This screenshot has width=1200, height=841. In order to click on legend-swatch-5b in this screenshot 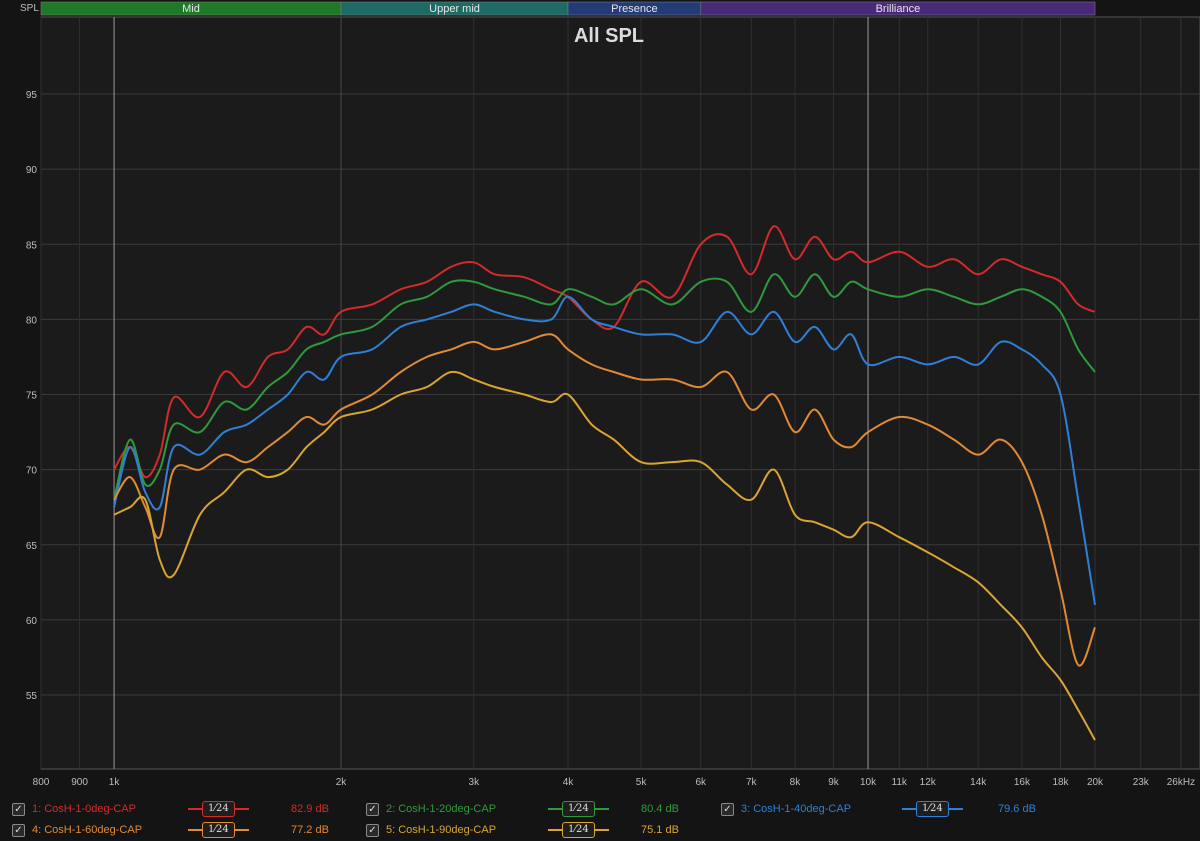, I will do `click(601, 830)`.